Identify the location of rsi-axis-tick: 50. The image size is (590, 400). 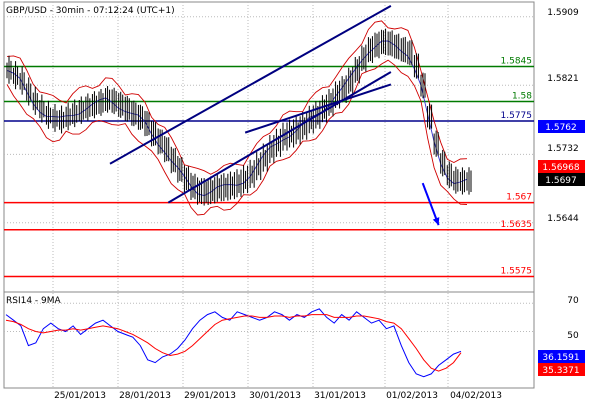
(573, 336).